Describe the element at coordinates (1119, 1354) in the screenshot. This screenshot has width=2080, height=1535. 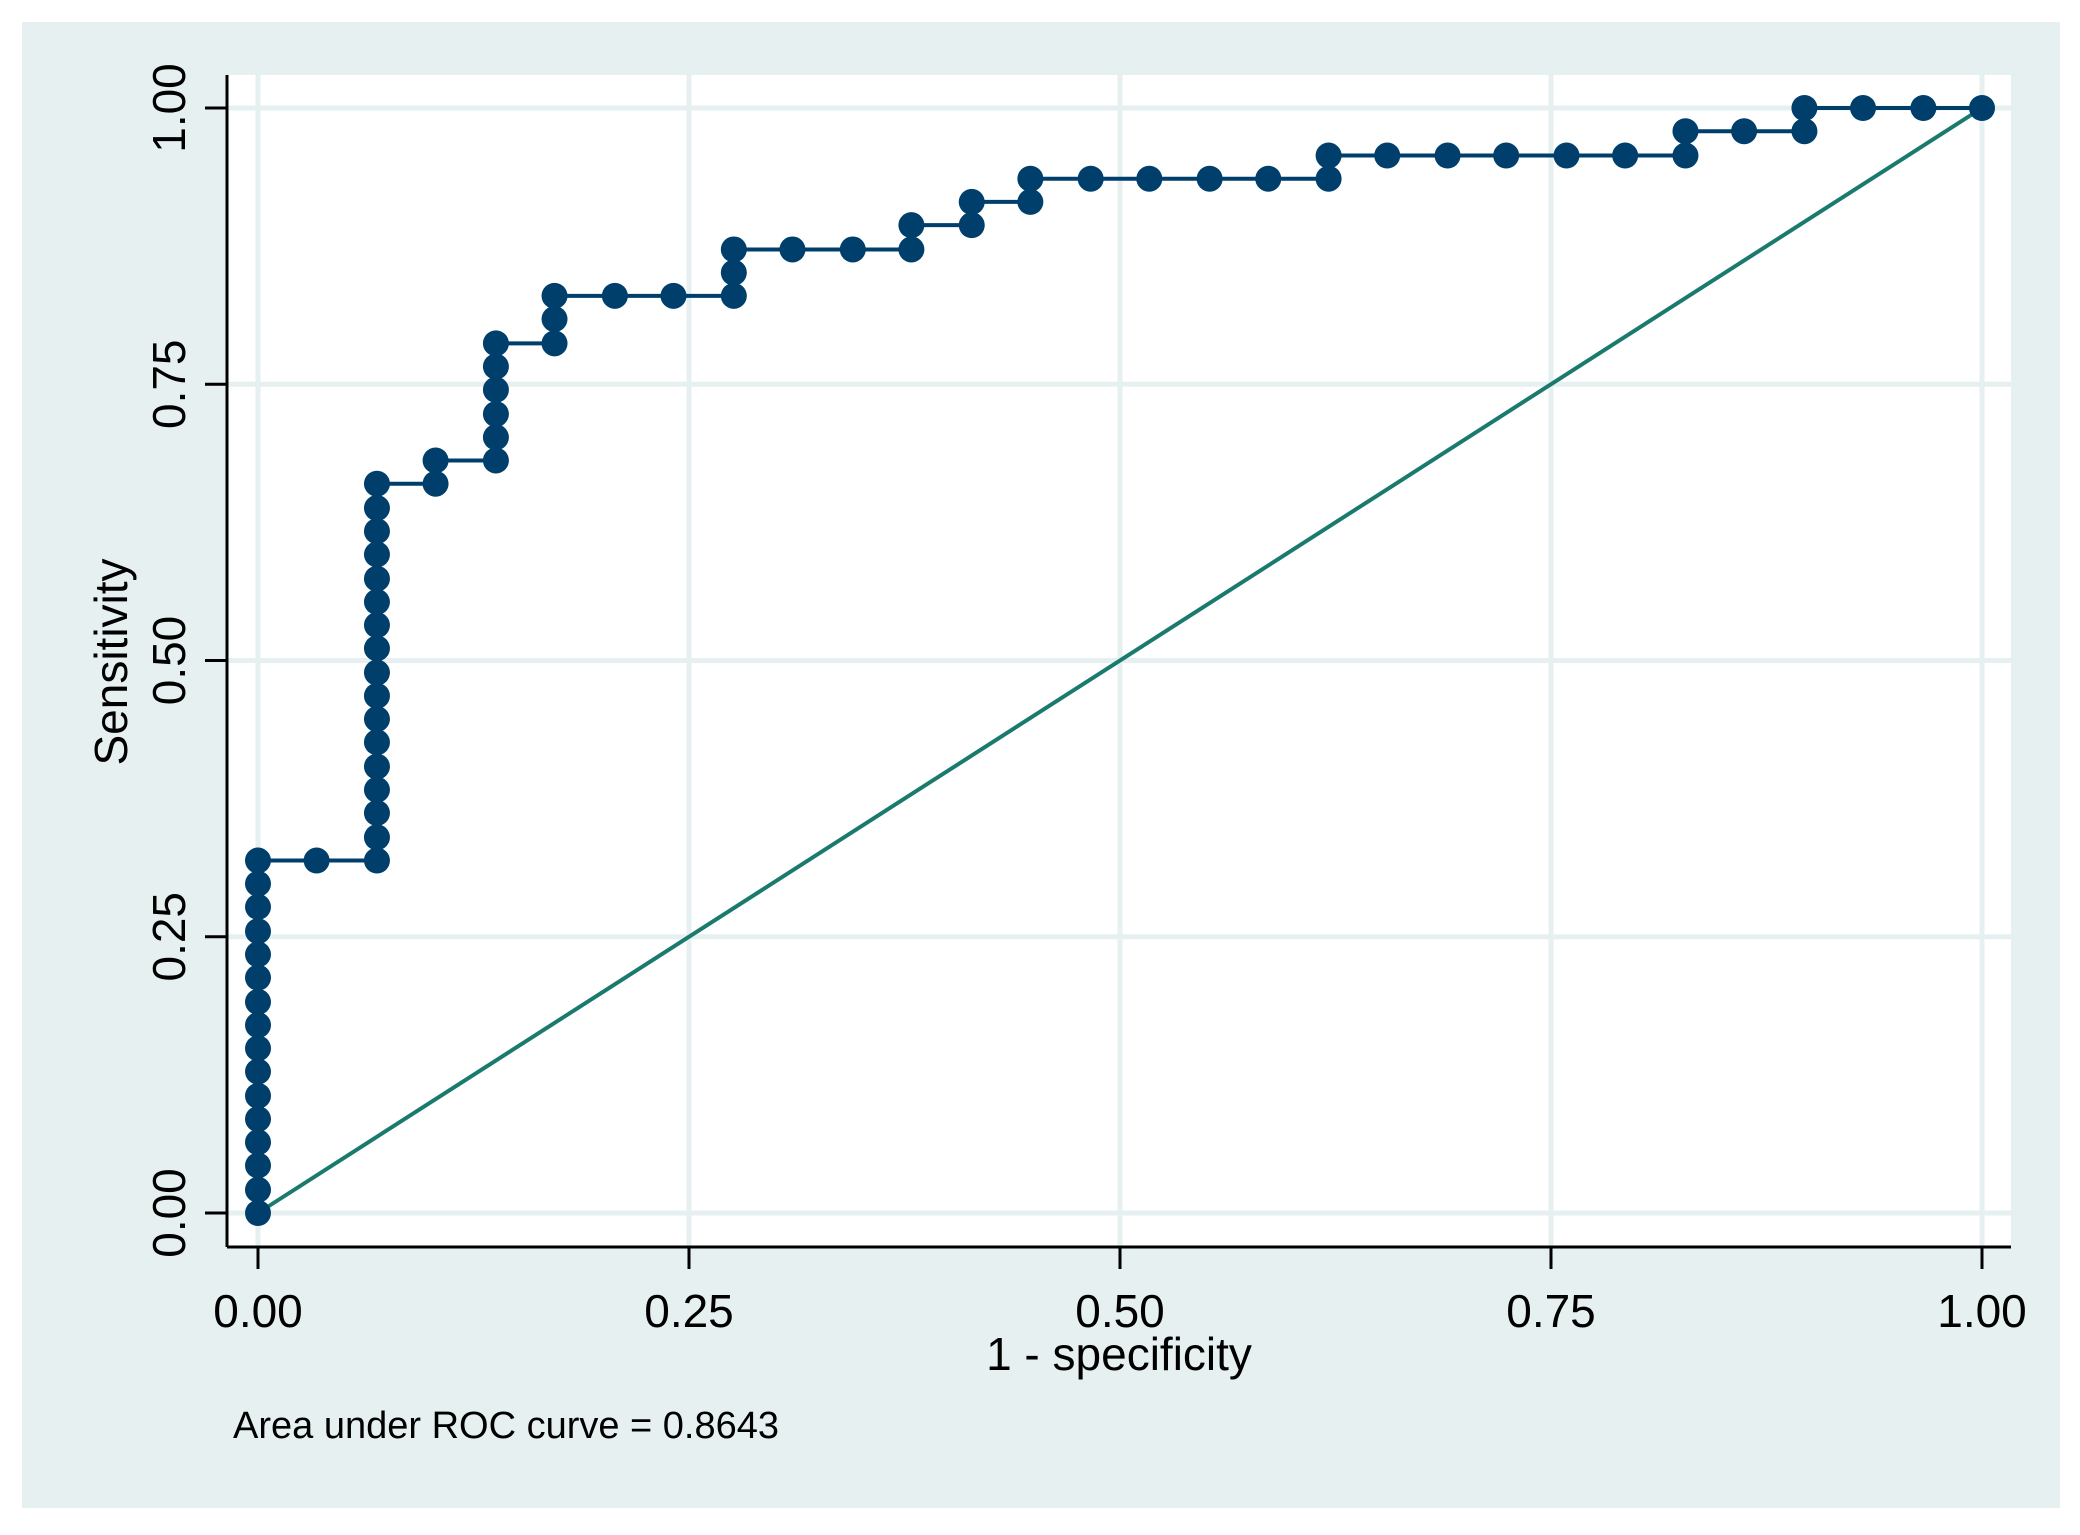
I see `x-axis-label: 1 - specificity` at that location.